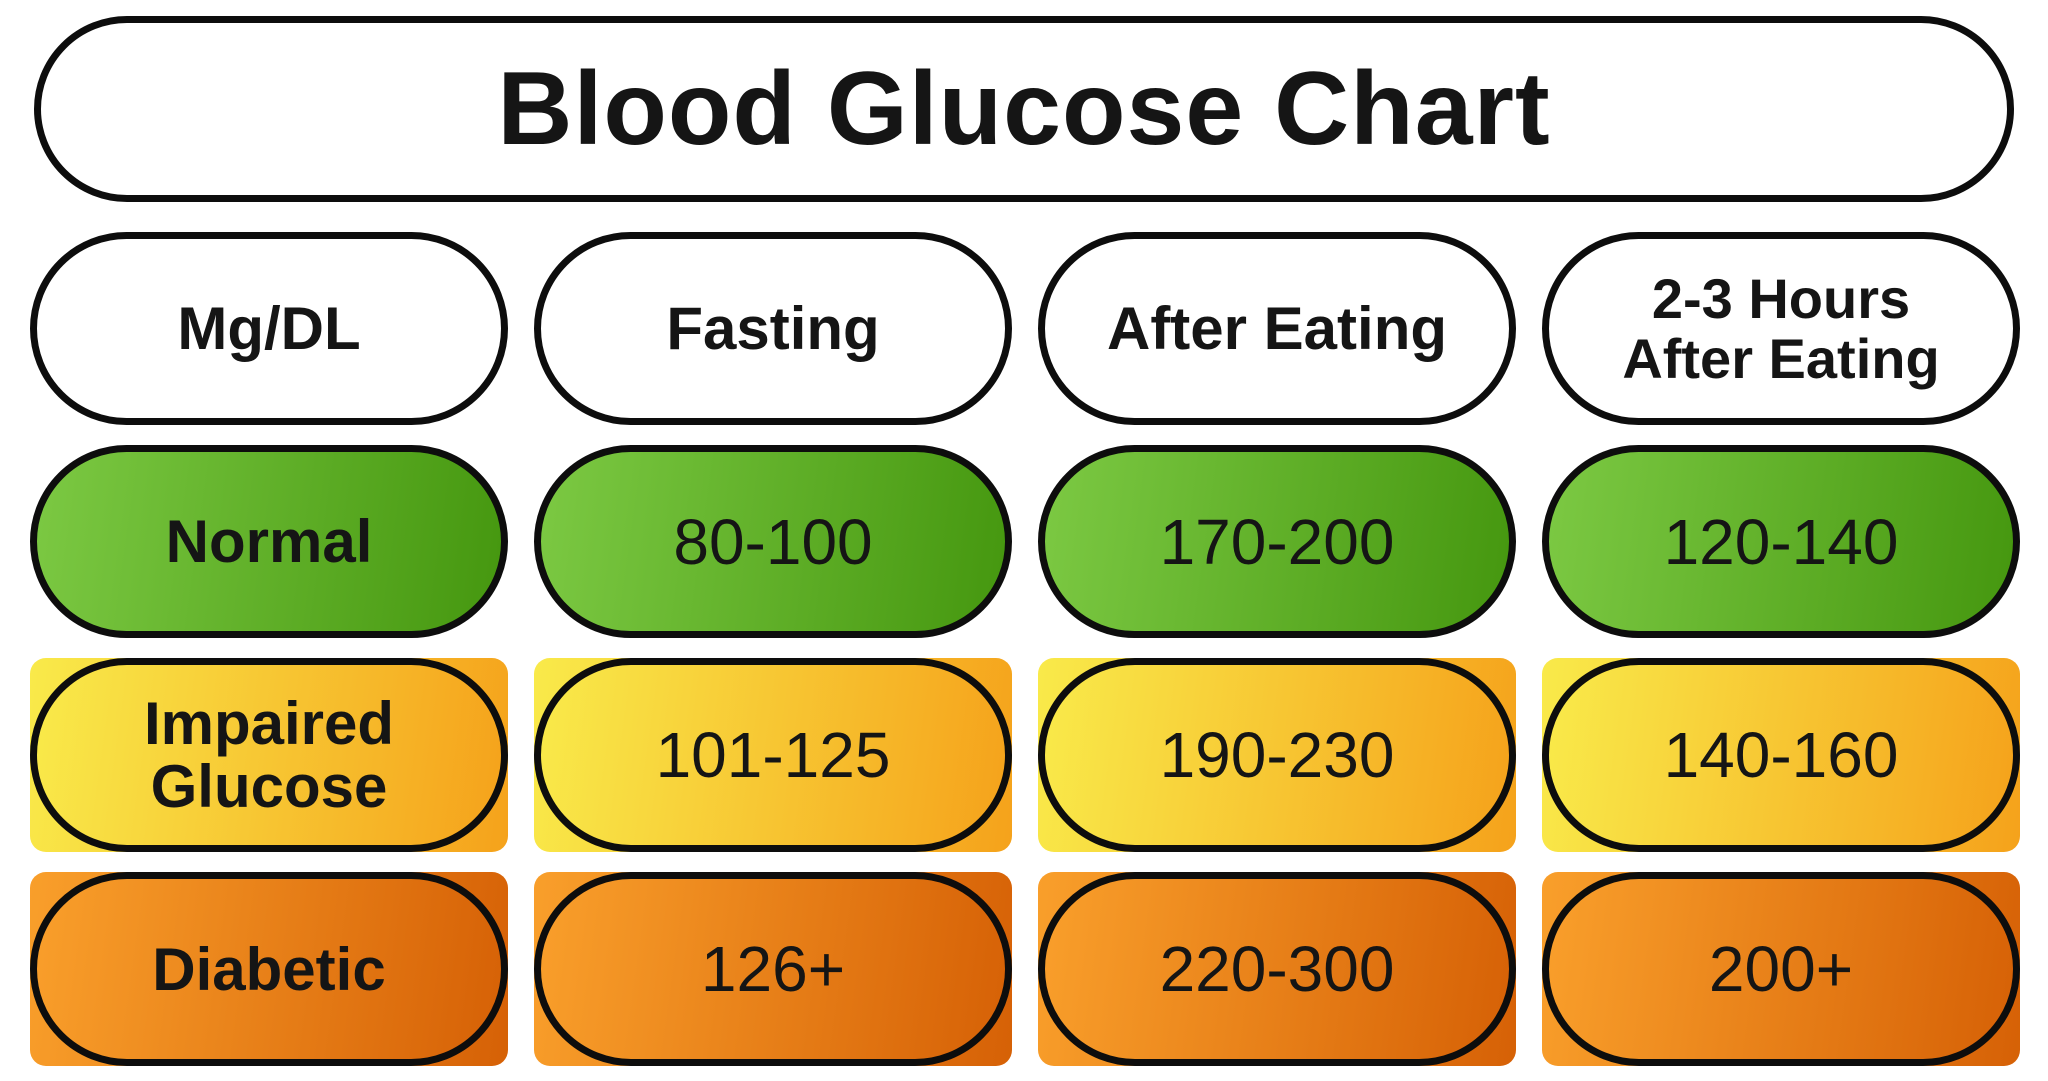 Image resolution: width=2048 pixels, height=1081 pixels. I want to click on row-normal-label-pill: Normal, so click(269, 541).